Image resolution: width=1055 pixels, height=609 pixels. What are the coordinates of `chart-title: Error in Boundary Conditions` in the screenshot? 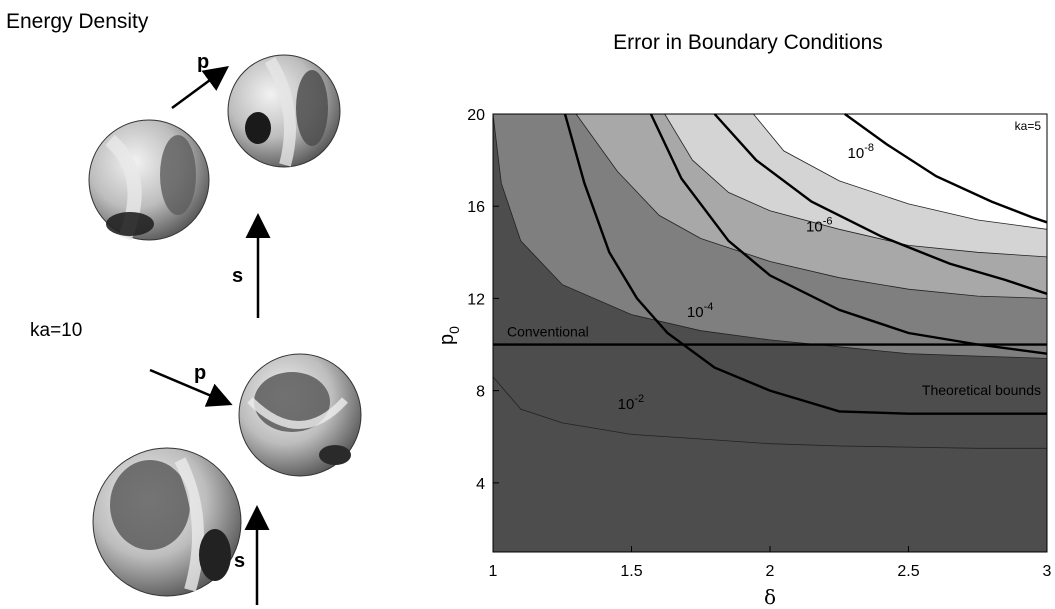 It's located at (748, 42).